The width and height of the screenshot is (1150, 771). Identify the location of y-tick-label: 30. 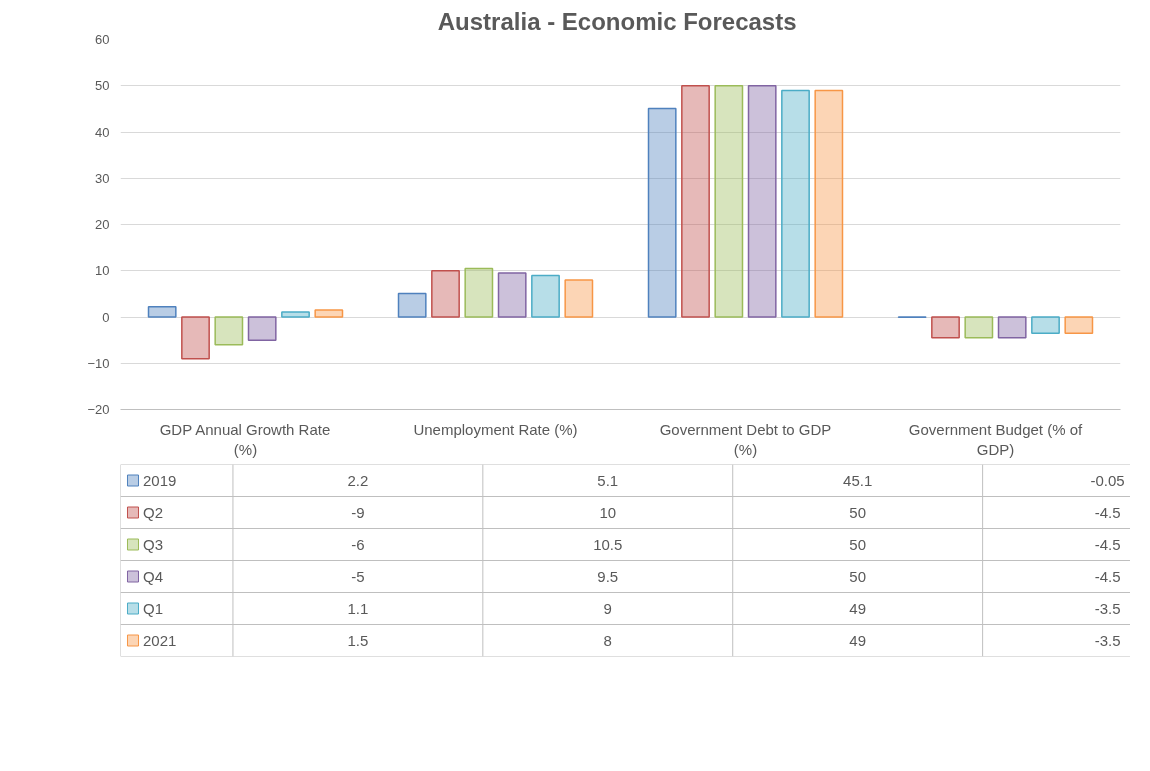
(102, 178).